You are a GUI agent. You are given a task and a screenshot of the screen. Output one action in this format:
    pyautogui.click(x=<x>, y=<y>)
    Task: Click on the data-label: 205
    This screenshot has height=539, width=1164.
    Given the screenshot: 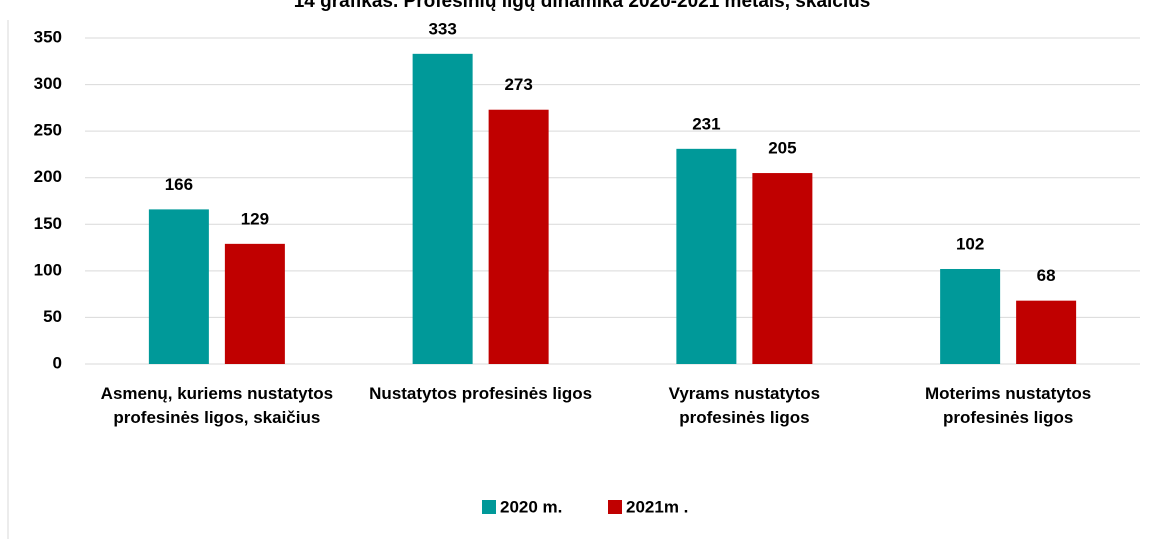 What is the action you would take?
    pyautogui.click(x=782, y=148)
    